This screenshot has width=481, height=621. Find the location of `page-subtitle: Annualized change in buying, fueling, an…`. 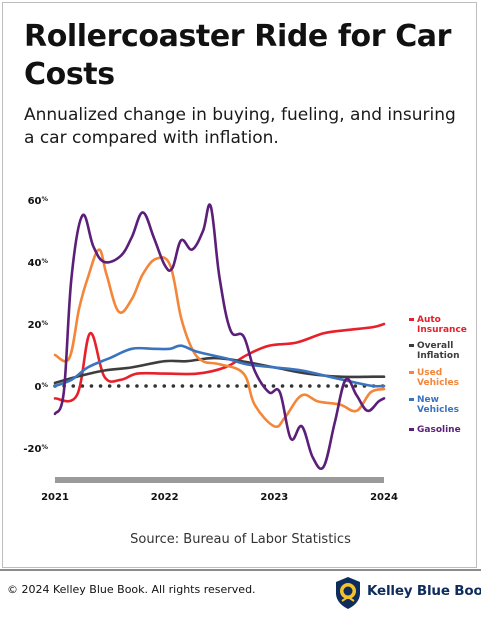

page-subtitle: Annualized change in buying, fueling, an… is located at coordinates (240, 126).